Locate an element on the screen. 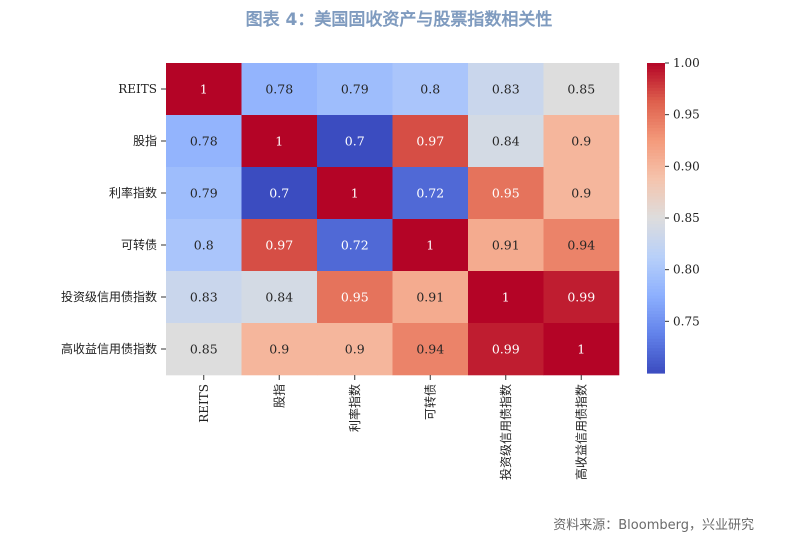 Image resolution: width=798 pixels, height=538 pixels. colorbar-tick-label: 0.85 is located at coordinates (686, 218).